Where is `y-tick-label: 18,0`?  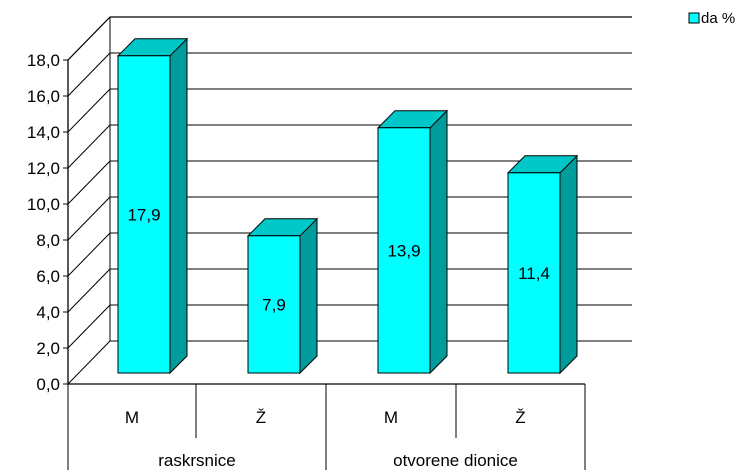 y-tick-label: 18,0 is located at coordinates (43, 60).